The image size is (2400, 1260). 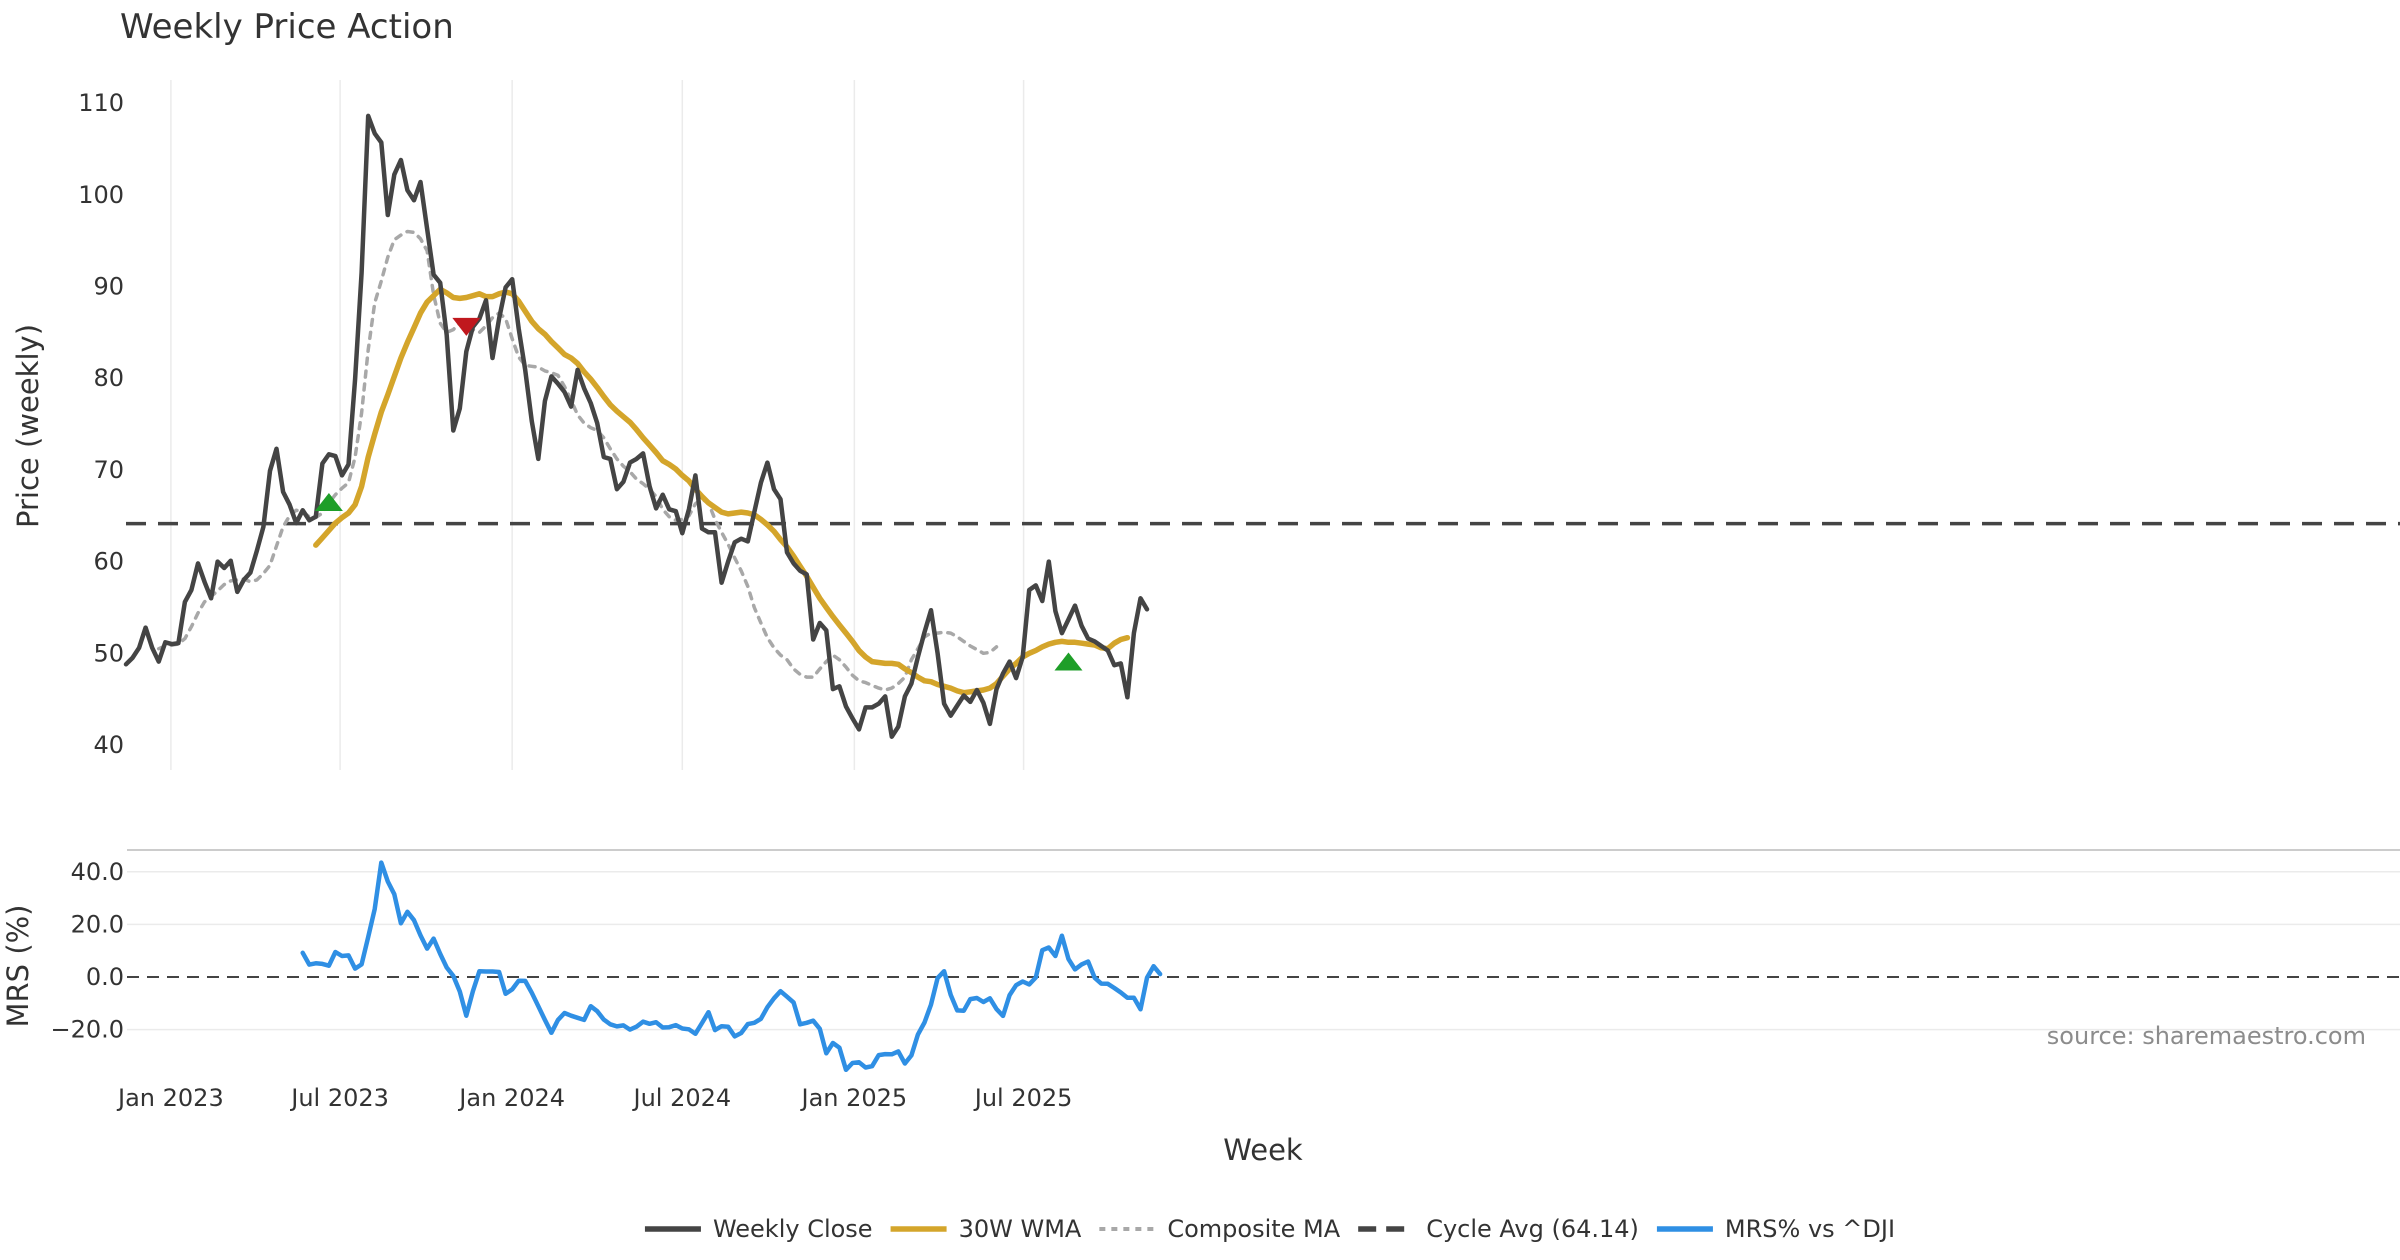 I want to click on legend-item-label: MRS% vs ^DJI, so click(x=1810, y=1229).